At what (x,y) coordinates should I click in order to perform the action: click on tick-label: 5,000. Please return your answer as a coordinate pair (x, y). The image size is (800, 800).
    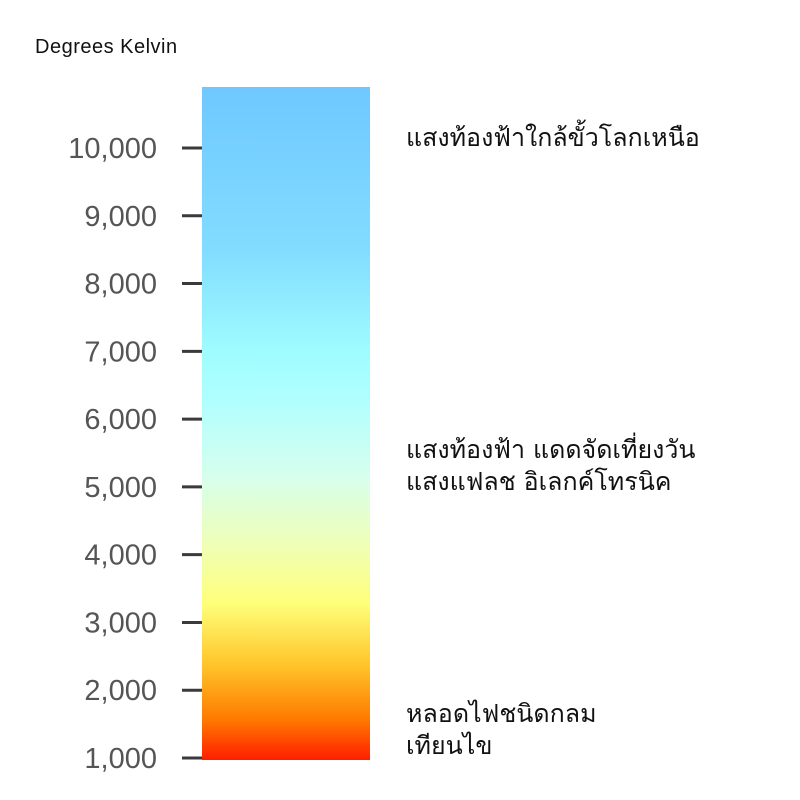
    Looking at the image, I should click on (120, 488).